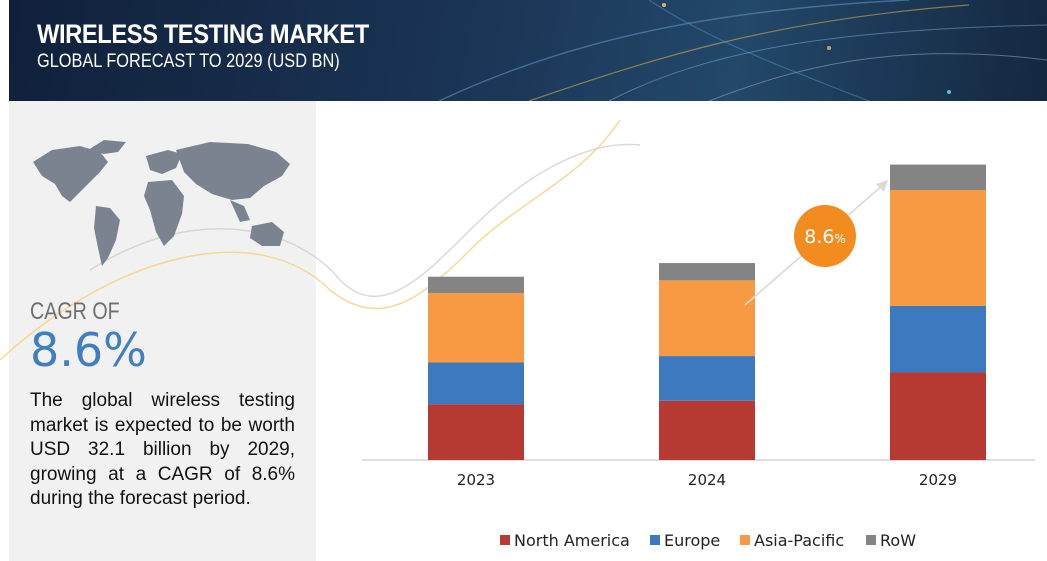  I want to click on legend-label-row: RoW, so click(898, 540).